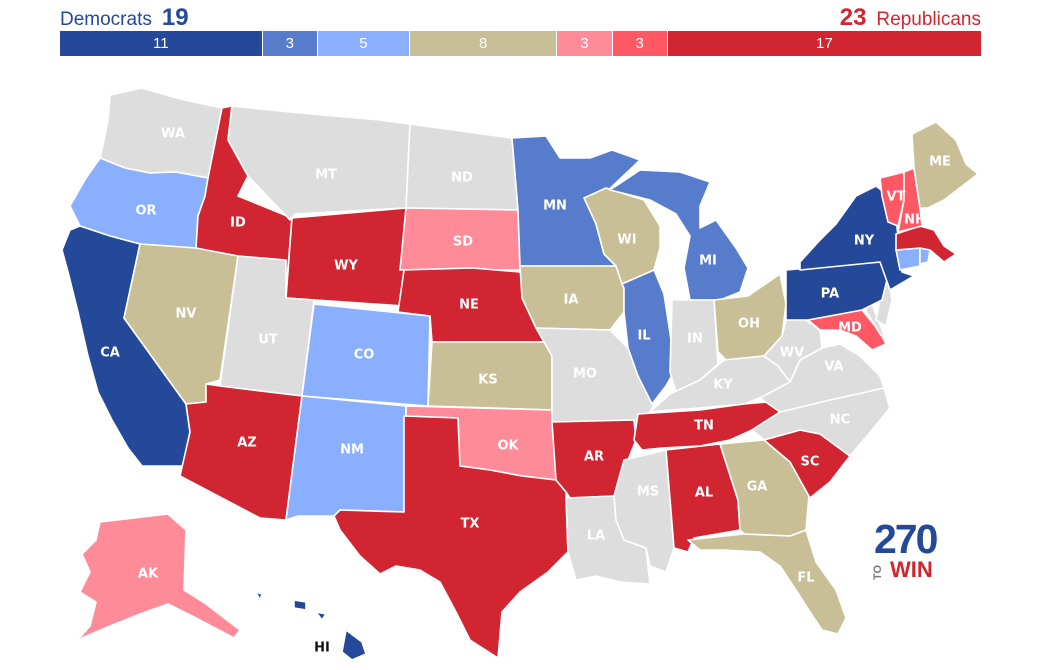  What do you see at coordinates (878, 572) in the screenshot?
I see `logo-to: TO` at bounding box center [878, 572].